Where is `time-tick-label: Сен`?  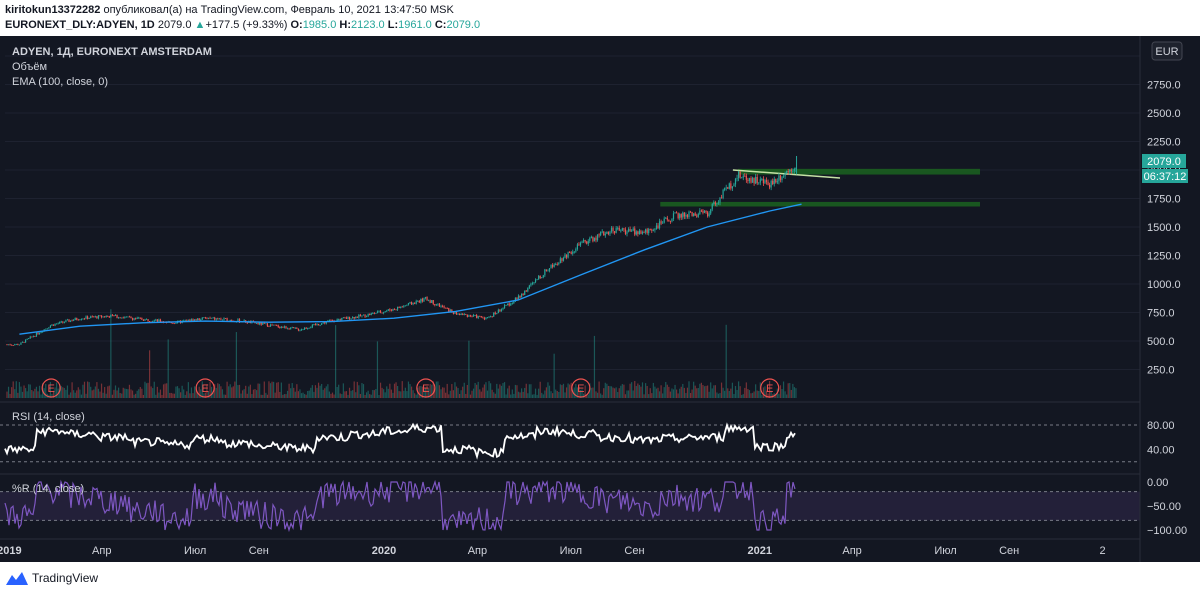 time-tick-label: Сен is located at coordinates (259, 551).